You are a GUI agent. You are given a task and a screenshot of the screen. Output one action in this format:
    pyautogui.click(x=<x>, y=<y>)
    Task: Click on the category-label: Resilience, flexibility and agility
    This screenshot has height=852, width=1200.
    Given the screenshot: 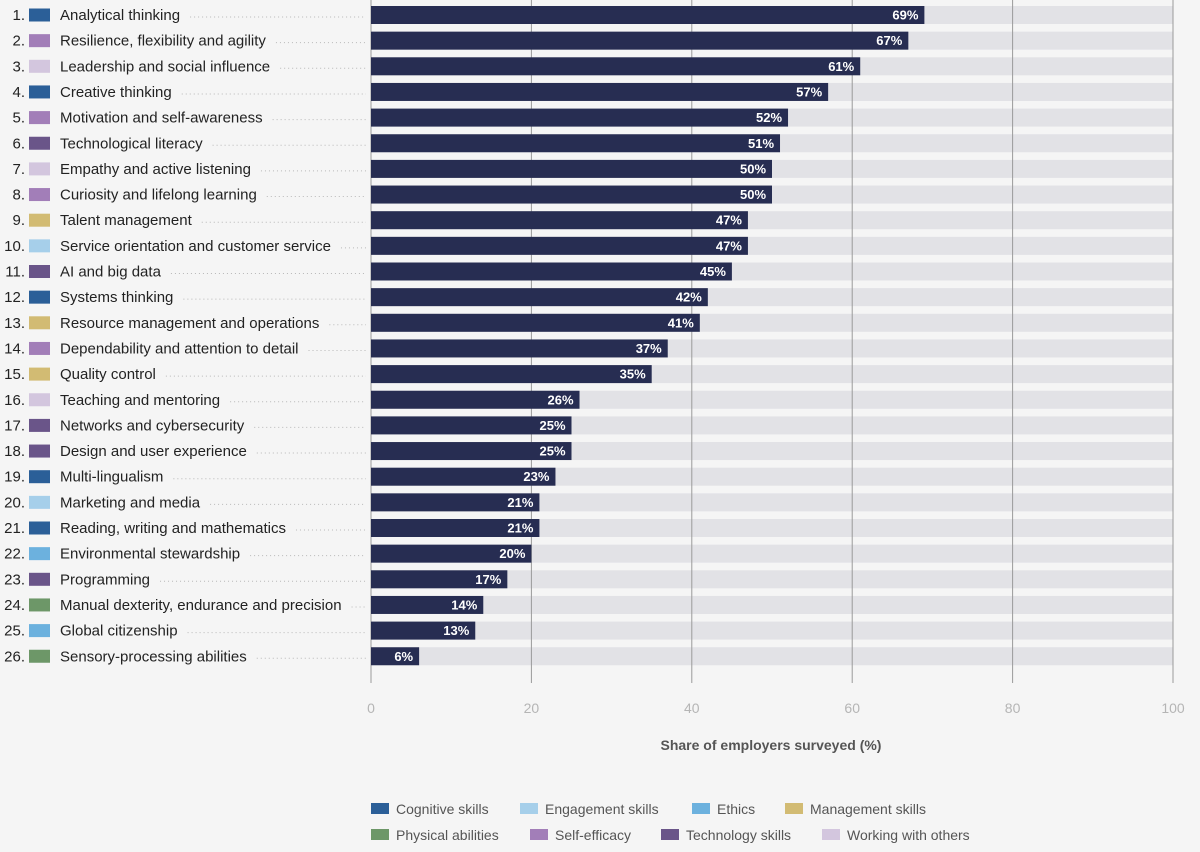 What is the action you would take?
    pyautogui.click(x=163, y=41)
    